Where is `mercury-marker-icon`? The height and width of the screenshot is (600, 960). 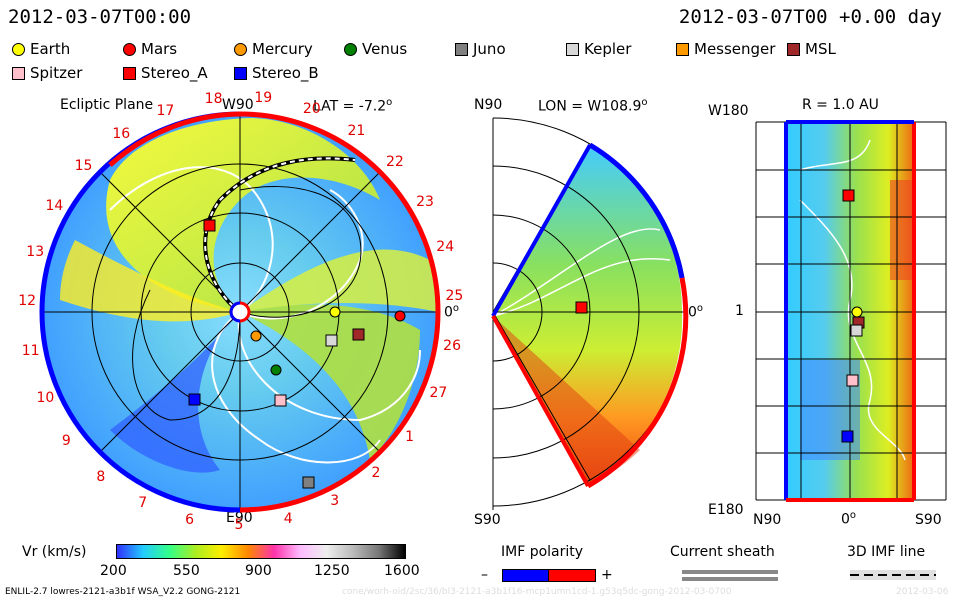 mercury-marker-icon is located at coordinates (240, 49).